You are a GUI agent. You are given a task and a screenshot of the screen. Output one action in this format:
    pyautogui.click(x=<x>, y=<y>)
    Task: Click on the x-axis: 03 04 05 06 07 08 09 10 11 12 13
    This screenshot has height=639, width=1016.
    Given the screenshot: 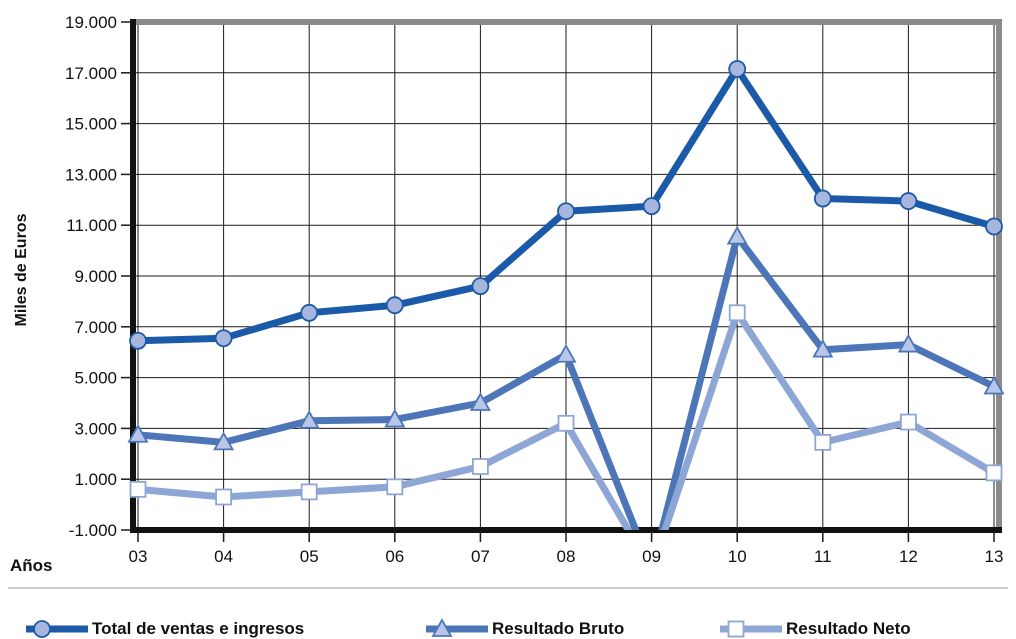 What is the action you would take?
    pyautogui.click(x=566, y=548)
    